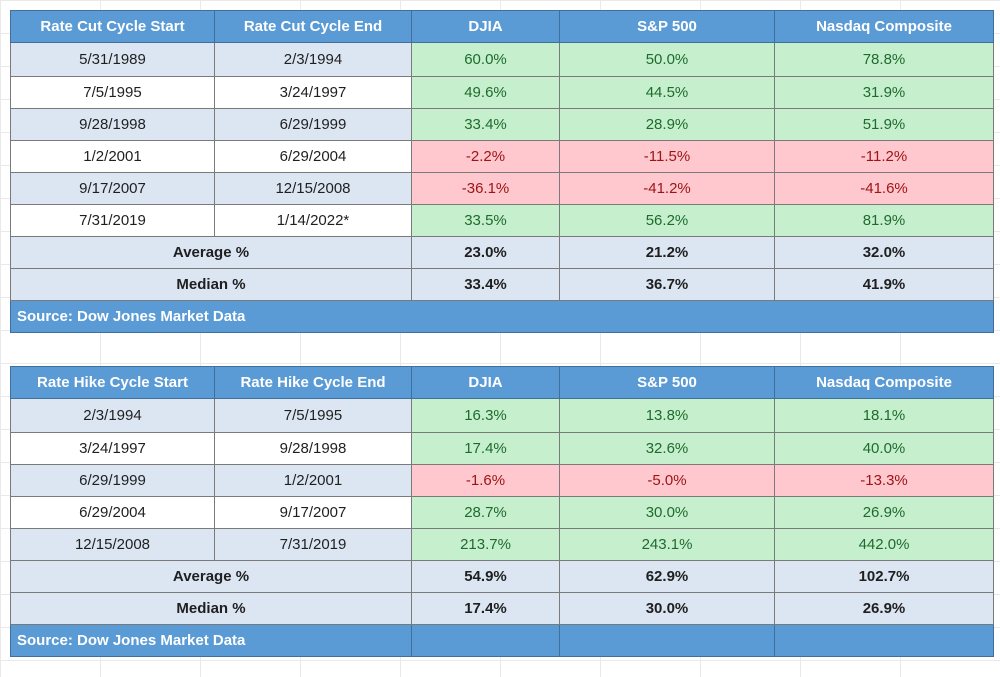 This screenshot has width=1000, height=677. I want to click on end-date-cell: 9/28/1998, so click(313, 448).